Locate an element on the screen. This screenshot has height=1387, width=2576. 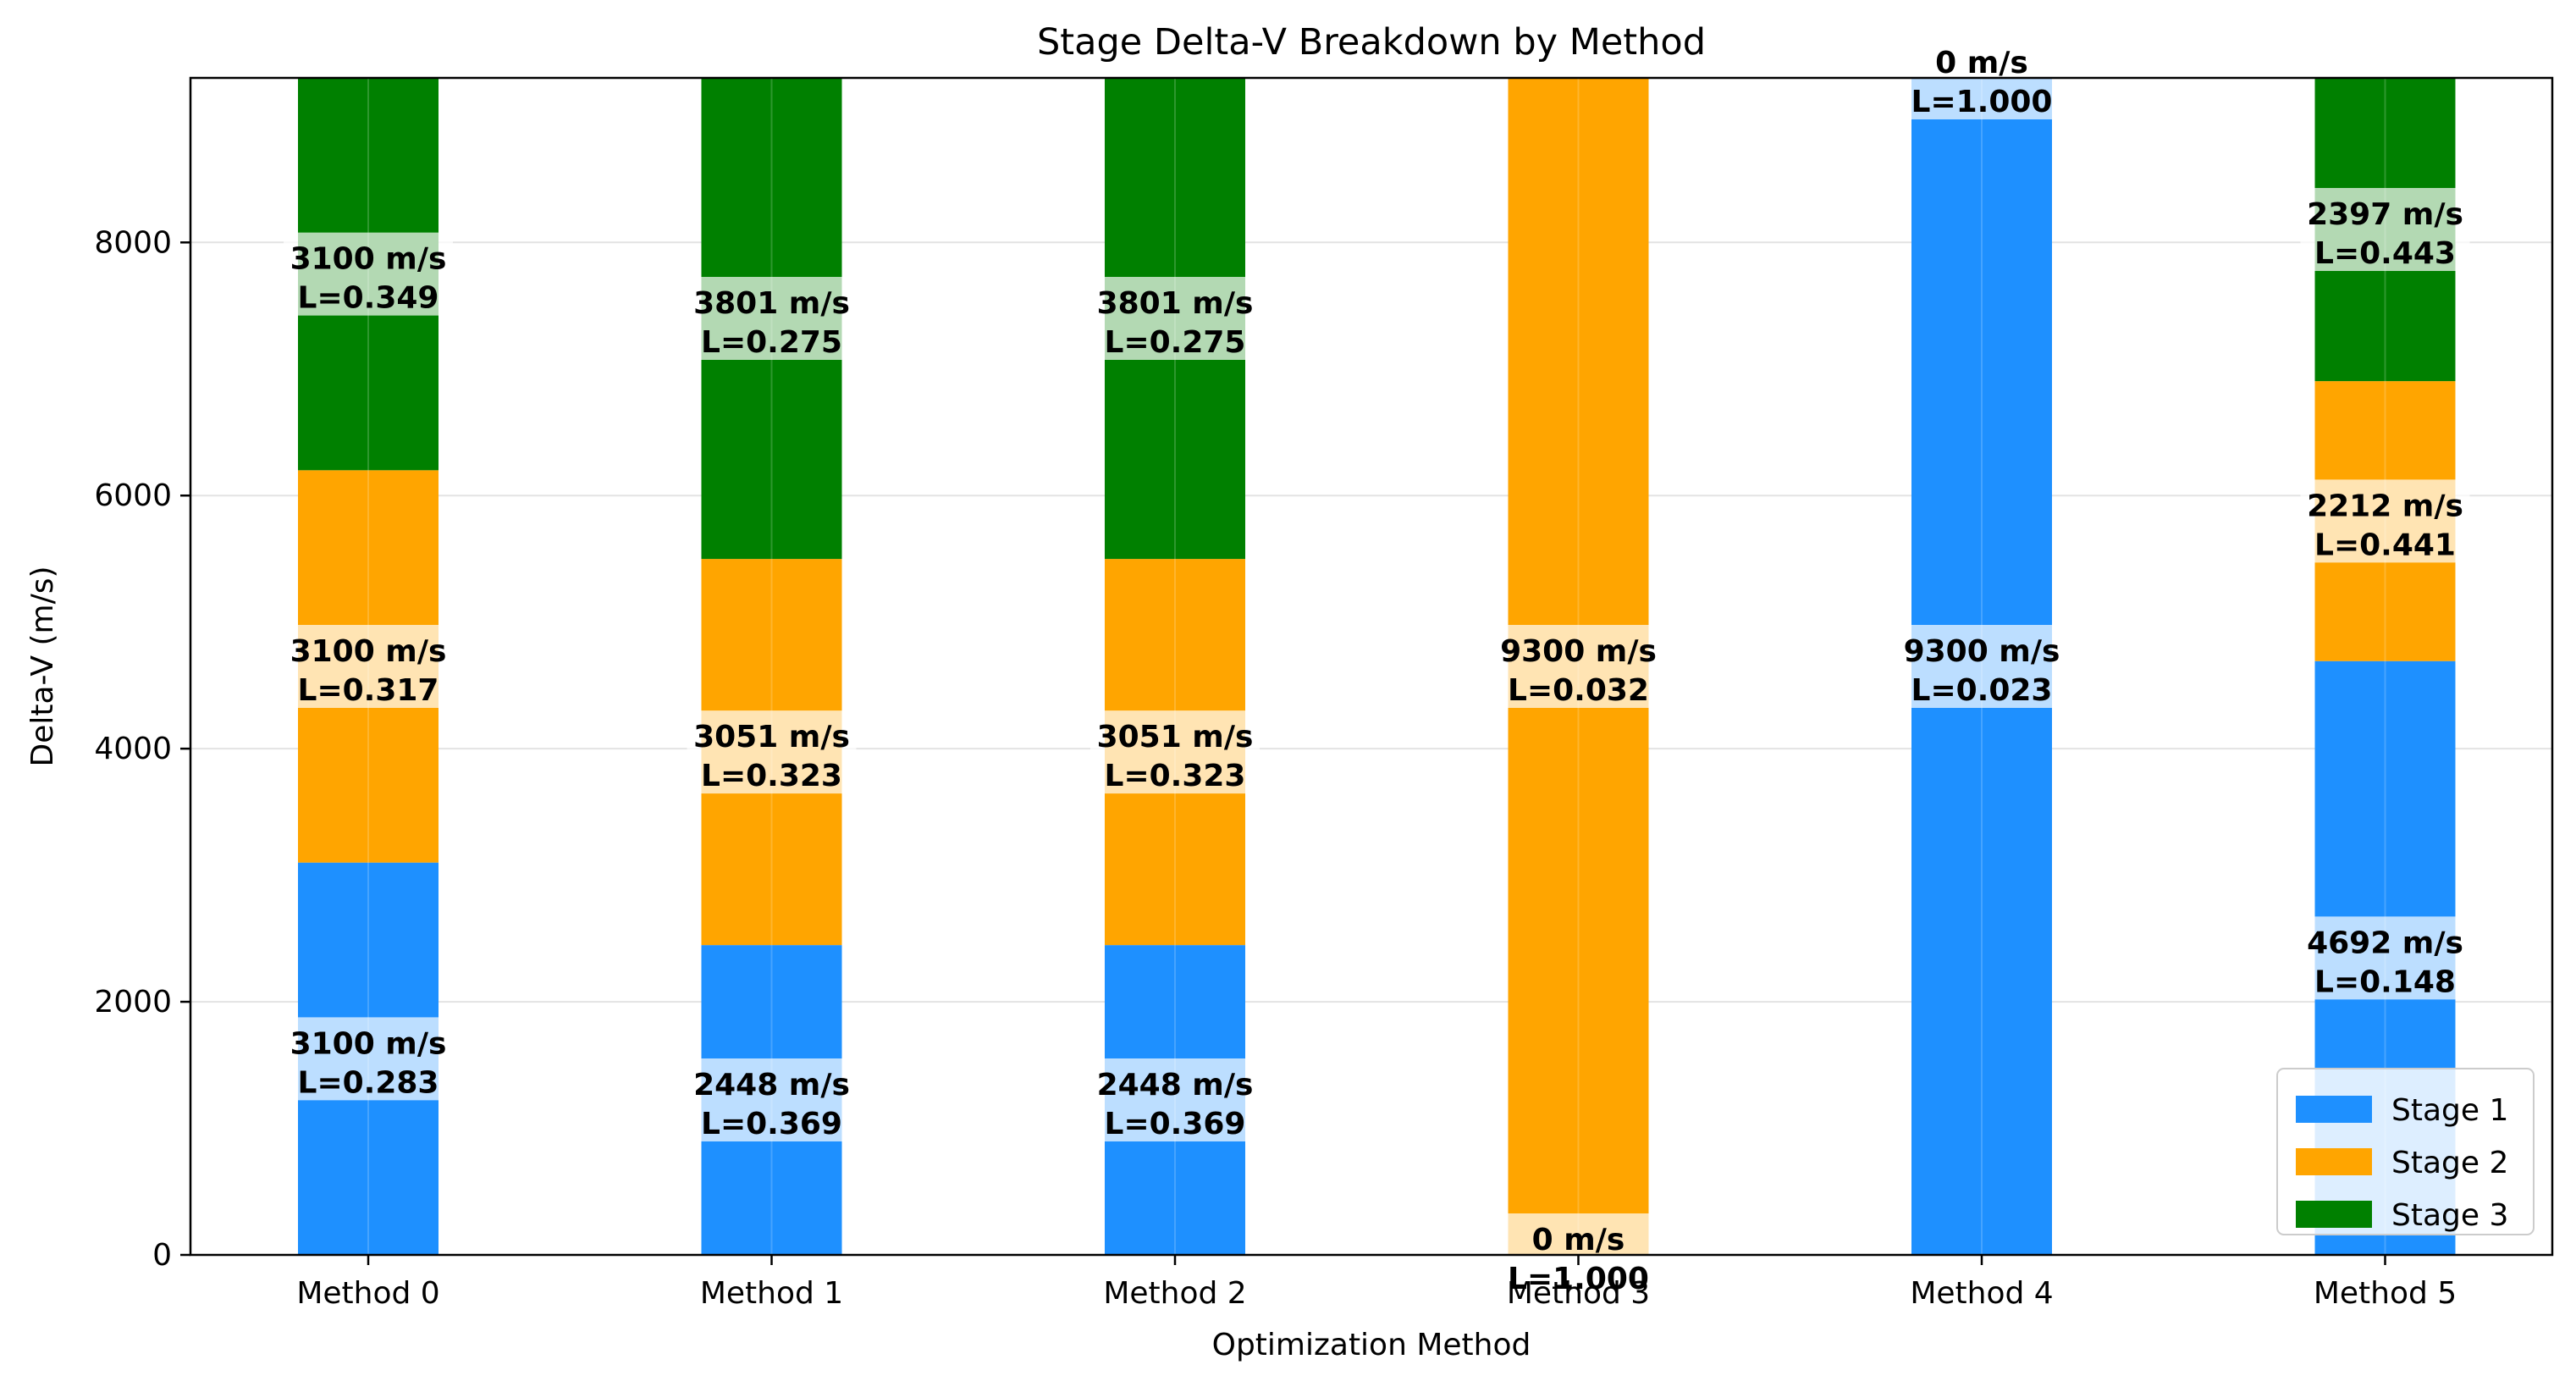
data-label-load: L=0.441 is located at coordinates (2385, 545).